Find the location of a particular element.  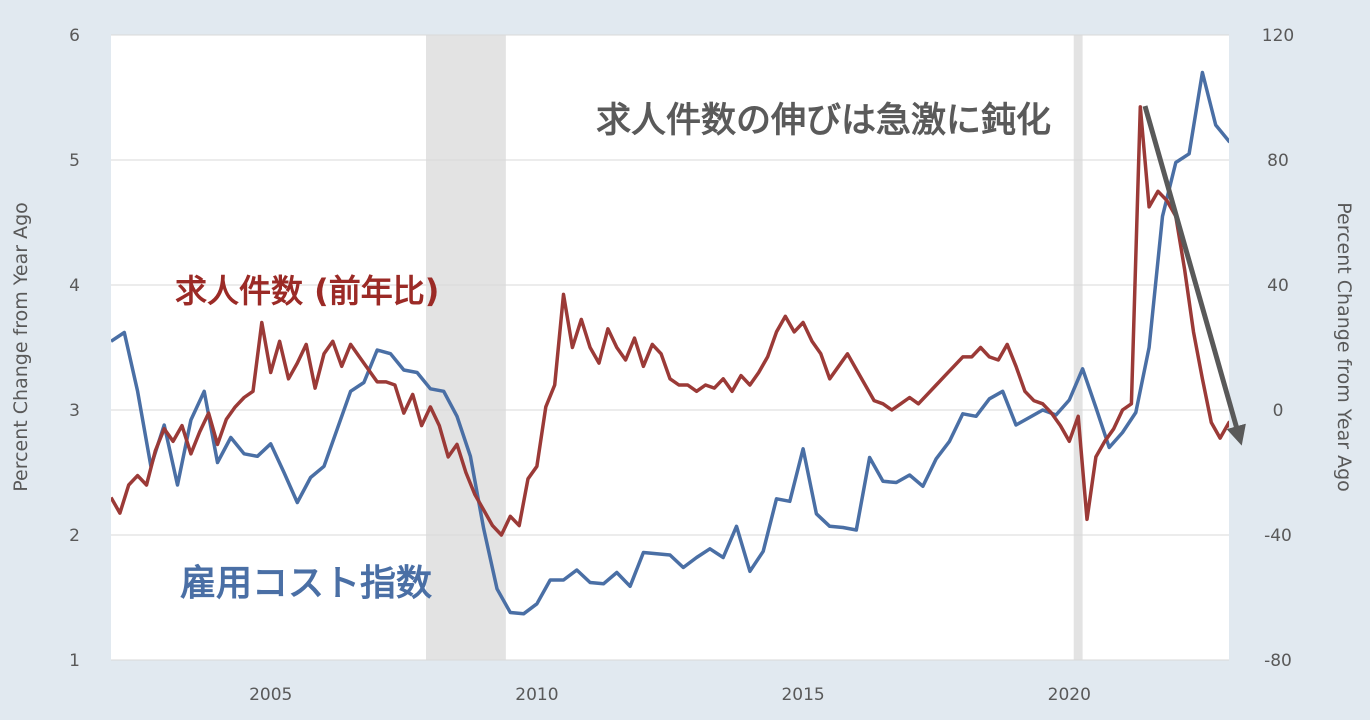

x-tick-label: 2015 is located at coordinates (802, 695).